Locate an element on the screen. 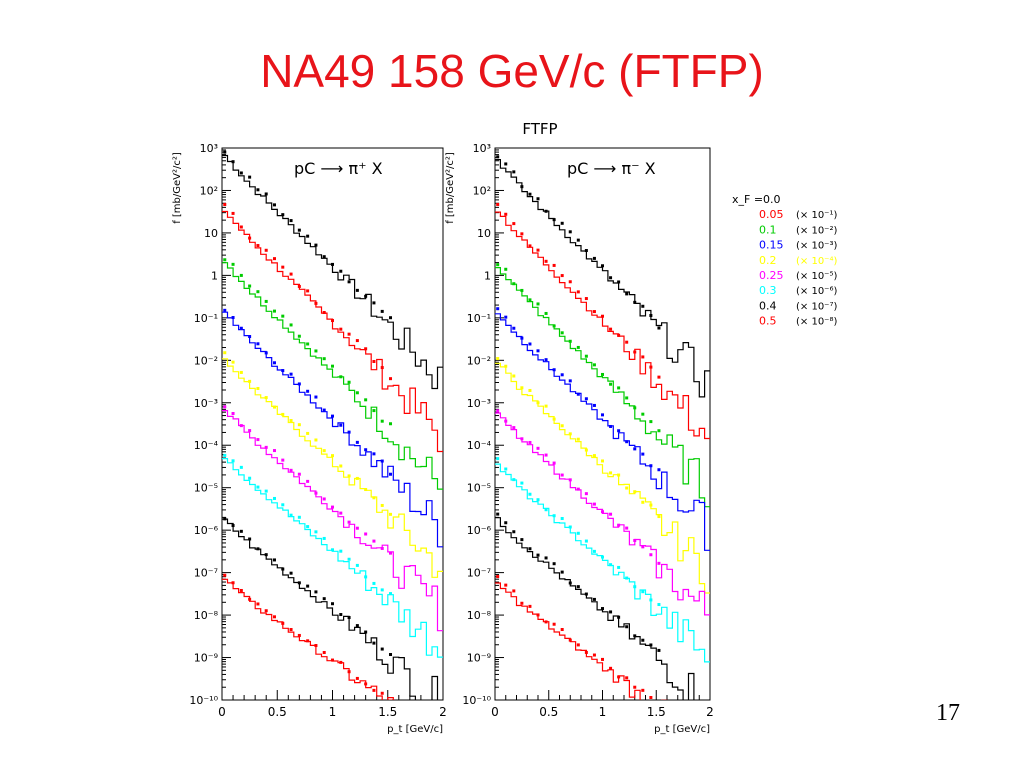  series-line-xf-0.0 is located at coordinates (602, 278).